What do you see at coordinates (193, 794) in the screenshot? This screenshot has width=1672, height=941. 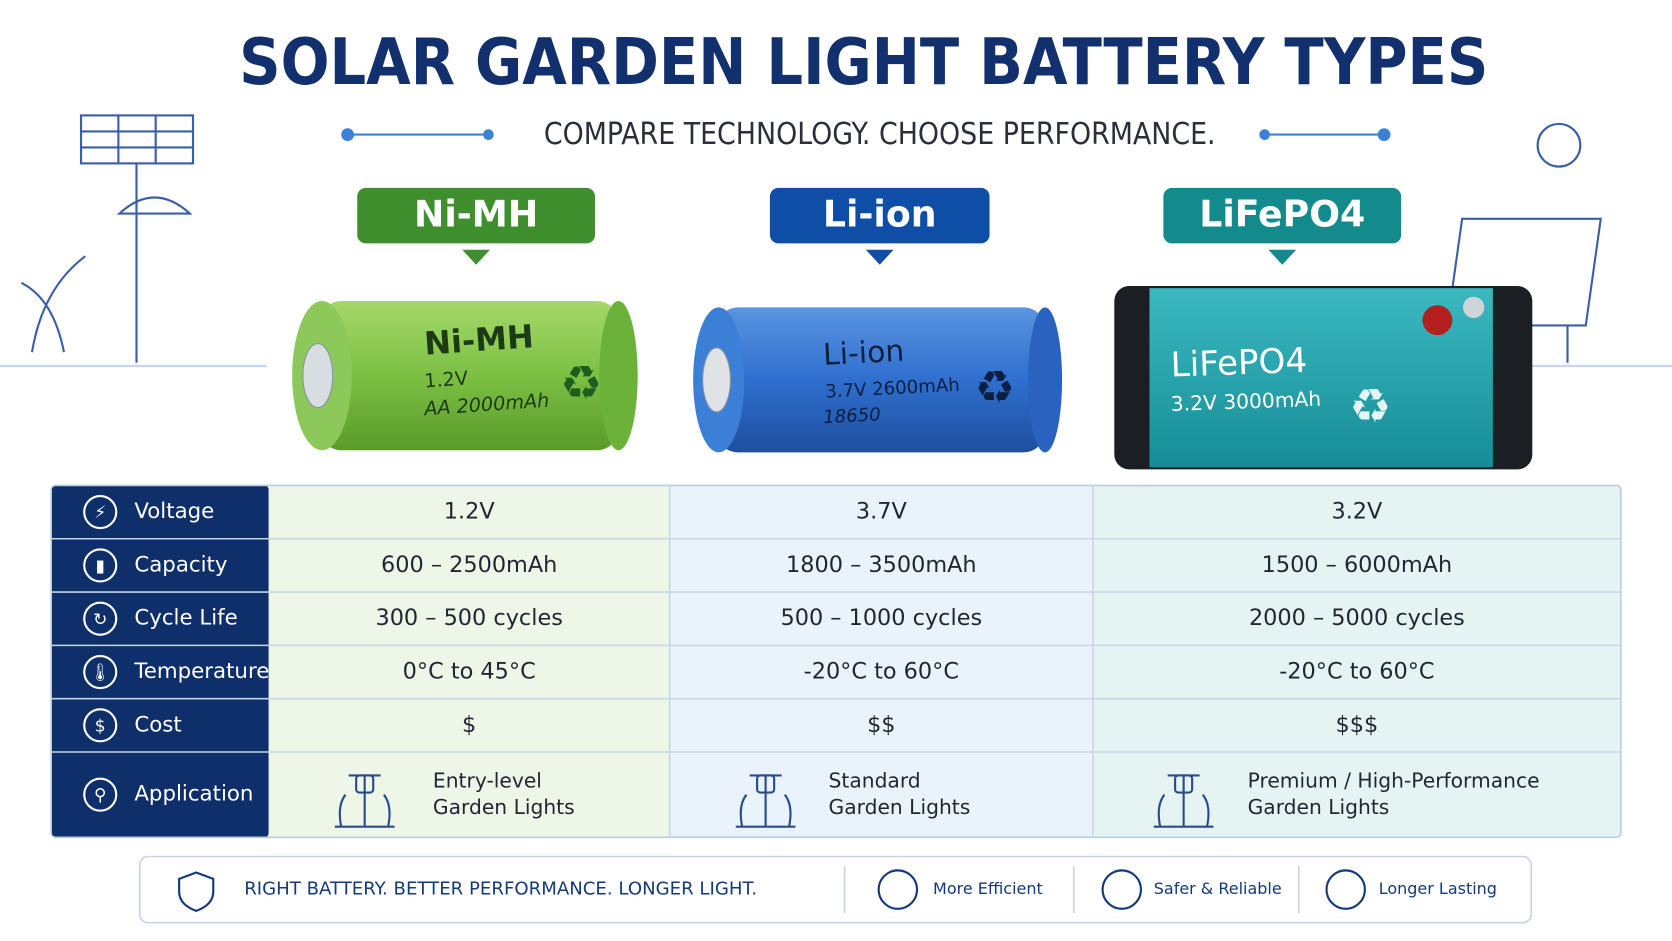 I see `row-label: Application` at bounding box center [193, 794].